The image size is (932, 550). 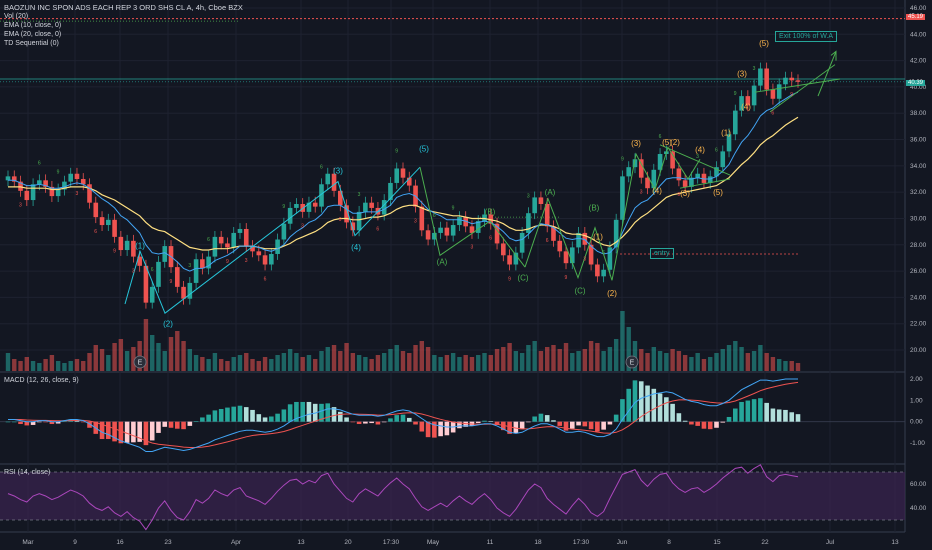 I want to click on rsi-legend: RSI (14, close), so click(x=27, y=472).